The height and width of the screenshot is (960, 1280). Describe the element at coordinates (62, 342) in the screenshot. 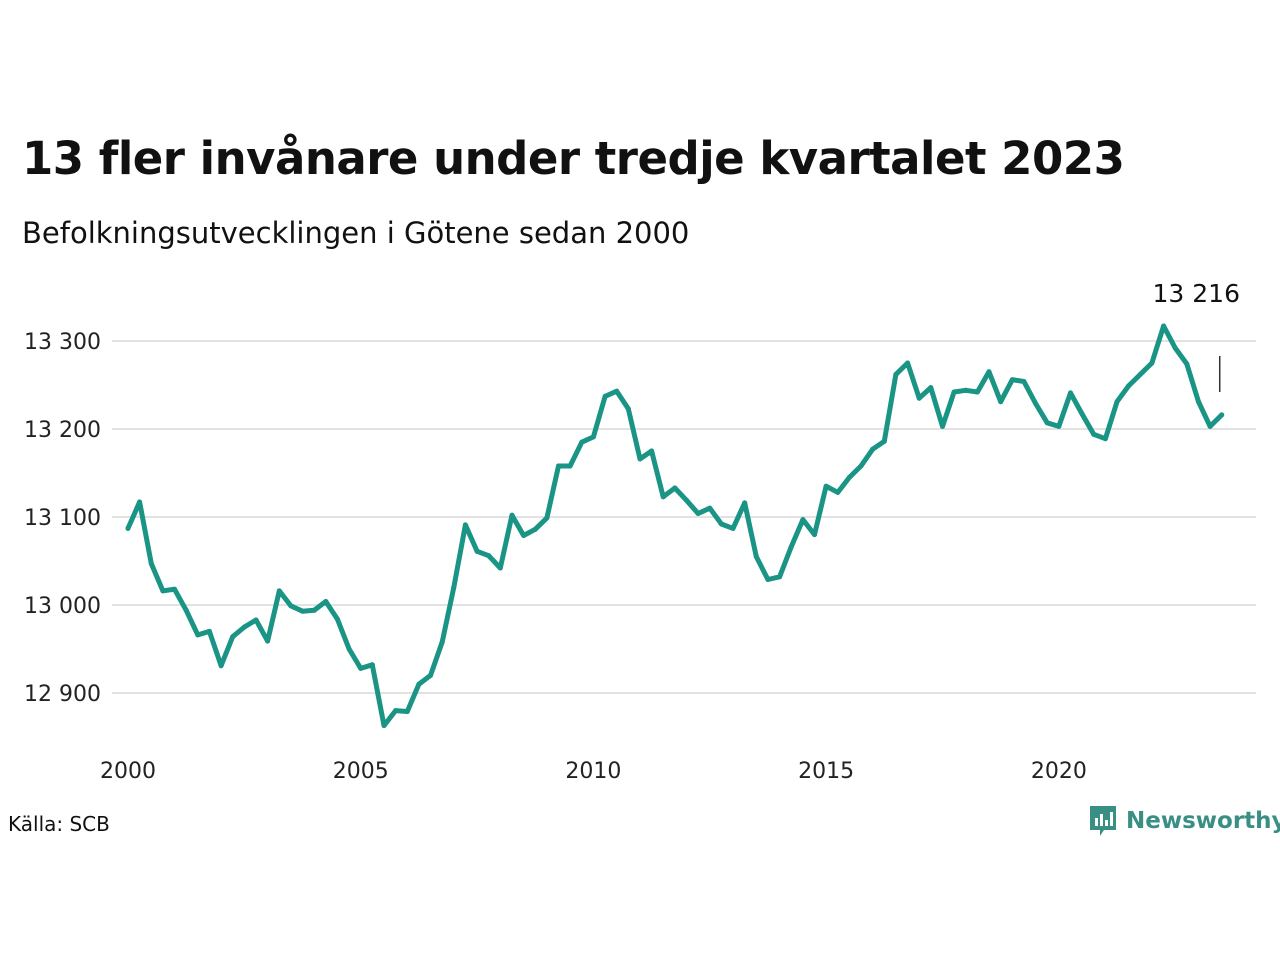

I see `y-tick-label: 13 300` at that location.